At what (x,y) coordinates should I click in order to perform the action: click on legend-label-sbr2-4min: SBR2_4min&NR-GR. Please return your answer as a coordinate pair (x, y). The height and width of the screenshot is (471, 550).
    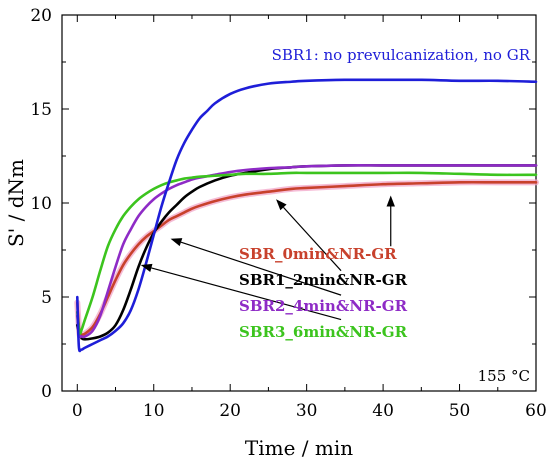
    Looking at the image, I should click on (323, 306).